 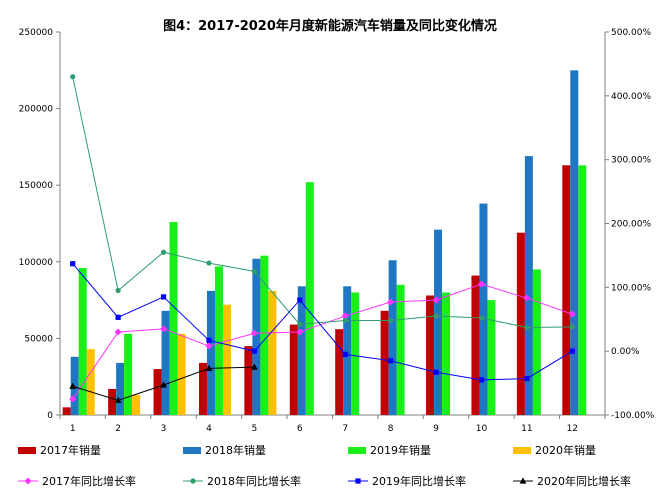 What do you see at coordinates (631, 288) in the screenshot?
I see `y-right-tick-label: 100.00%` at bounding box center [631, 288].